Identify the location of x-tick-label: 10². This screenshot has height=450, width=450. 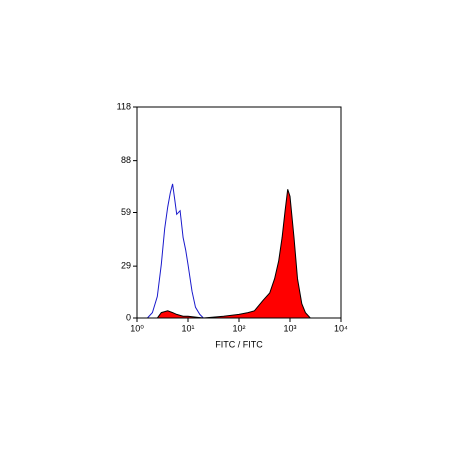
(238, 328).